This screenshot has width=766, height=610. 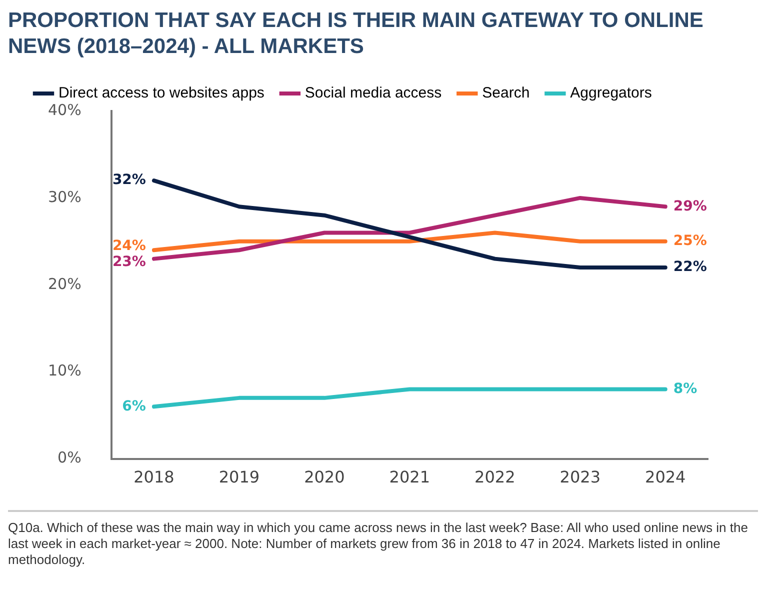 What do you see at coordinates (134, 406) in the screenshot?
I see `data-label: 6%` at bounding box center [134, 406].